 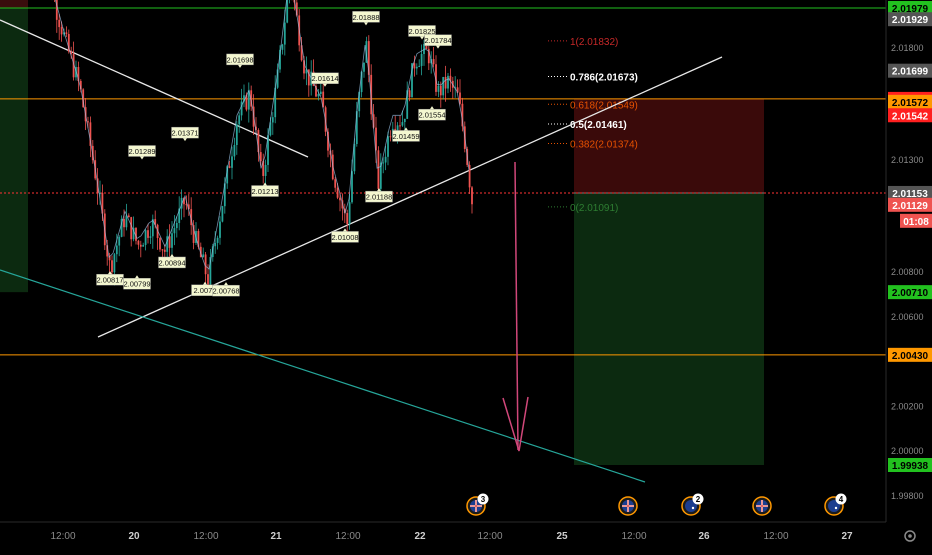 I want to click on price-badge-text: 2.01542, so click(x=910, y=116).